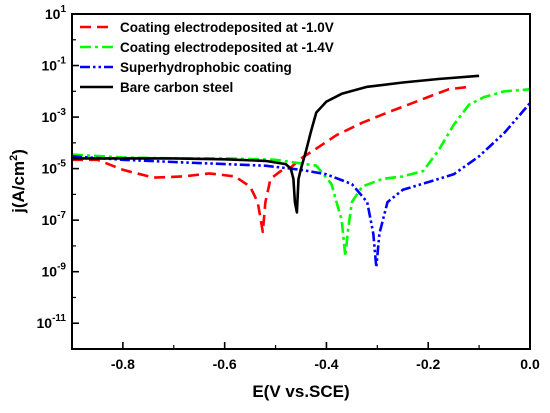 This screenshot has width=550, height=413. Describe the element at coordinates (52, 322) in the screenshot. I see `y-tick-label: 10⁻¹¹` at that location.